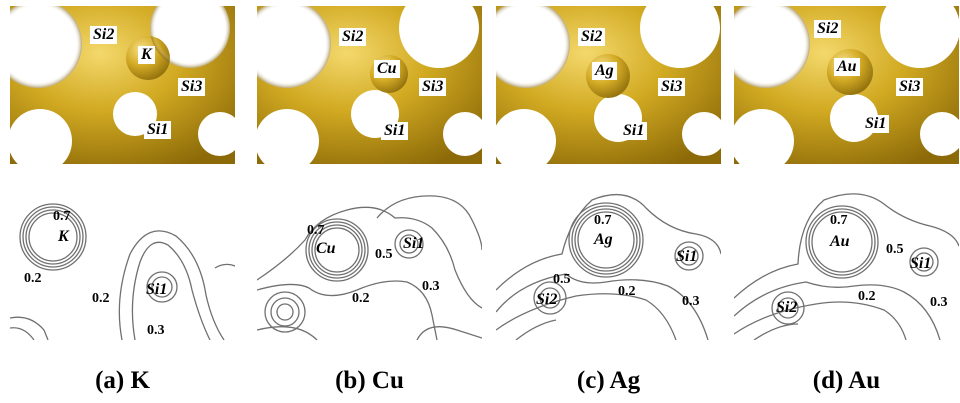 Image resolution: width=960 pixels, height=403 pixels. I want to click on contour-plot-ag, so click(608, 266).